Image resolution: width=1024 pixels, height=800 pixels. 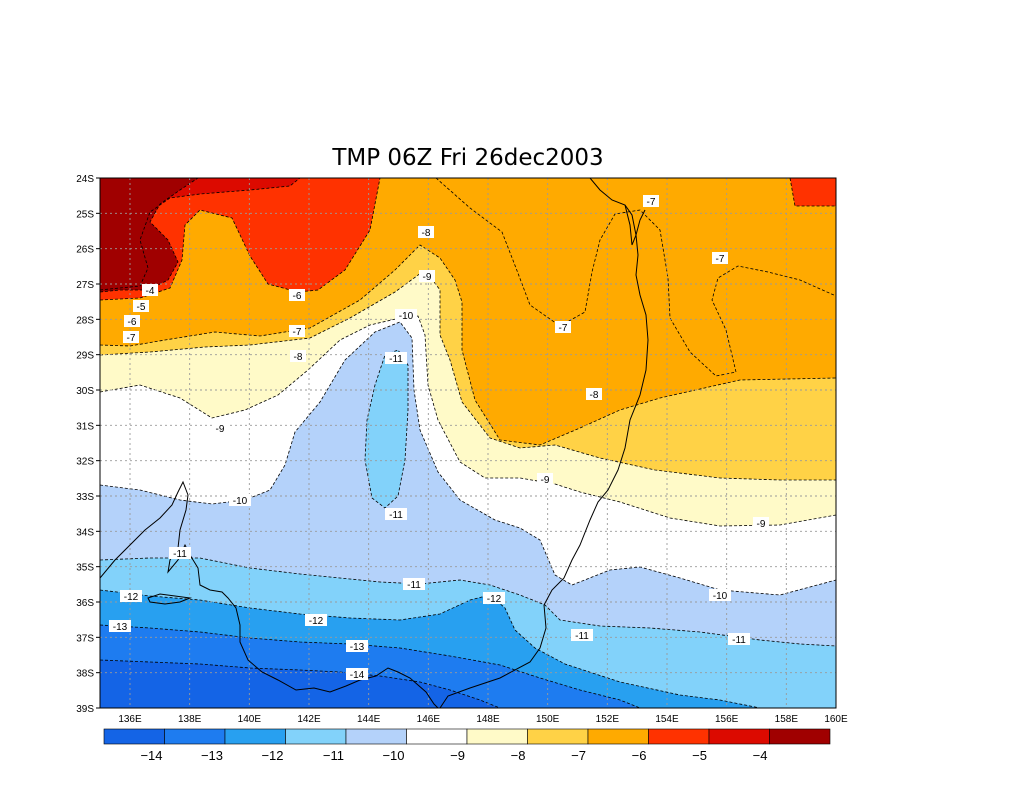 What do you see at coordinates (309, 719) in the screenshot?
I see `lon-tick-label: 142E` at bounding box center [309, 719].